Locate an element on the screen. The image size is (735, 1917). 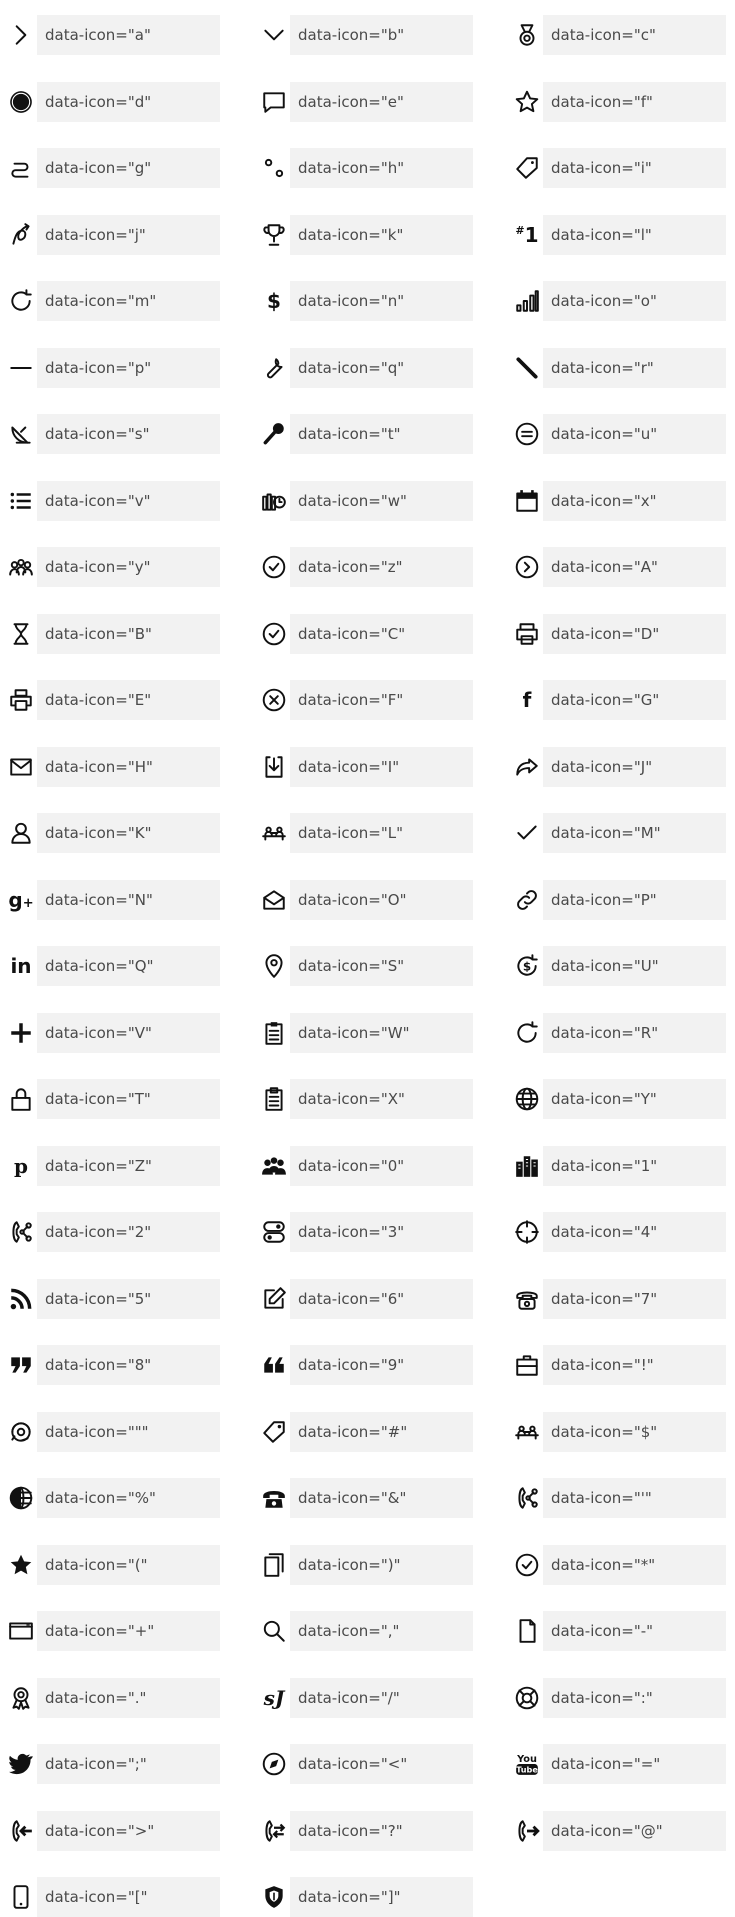
svg-text: You is located at coordinates (526, 1759).